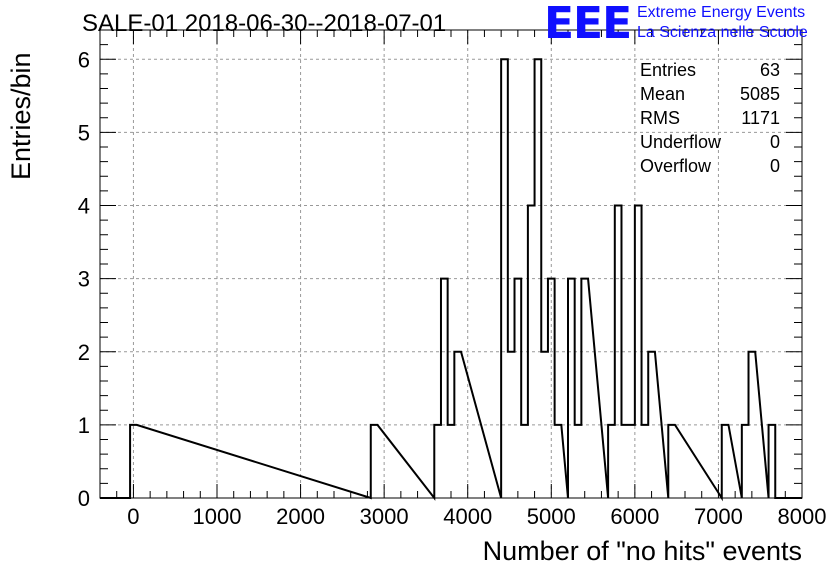  I want to click on x-tick-label: 1000, so click(217, 516).